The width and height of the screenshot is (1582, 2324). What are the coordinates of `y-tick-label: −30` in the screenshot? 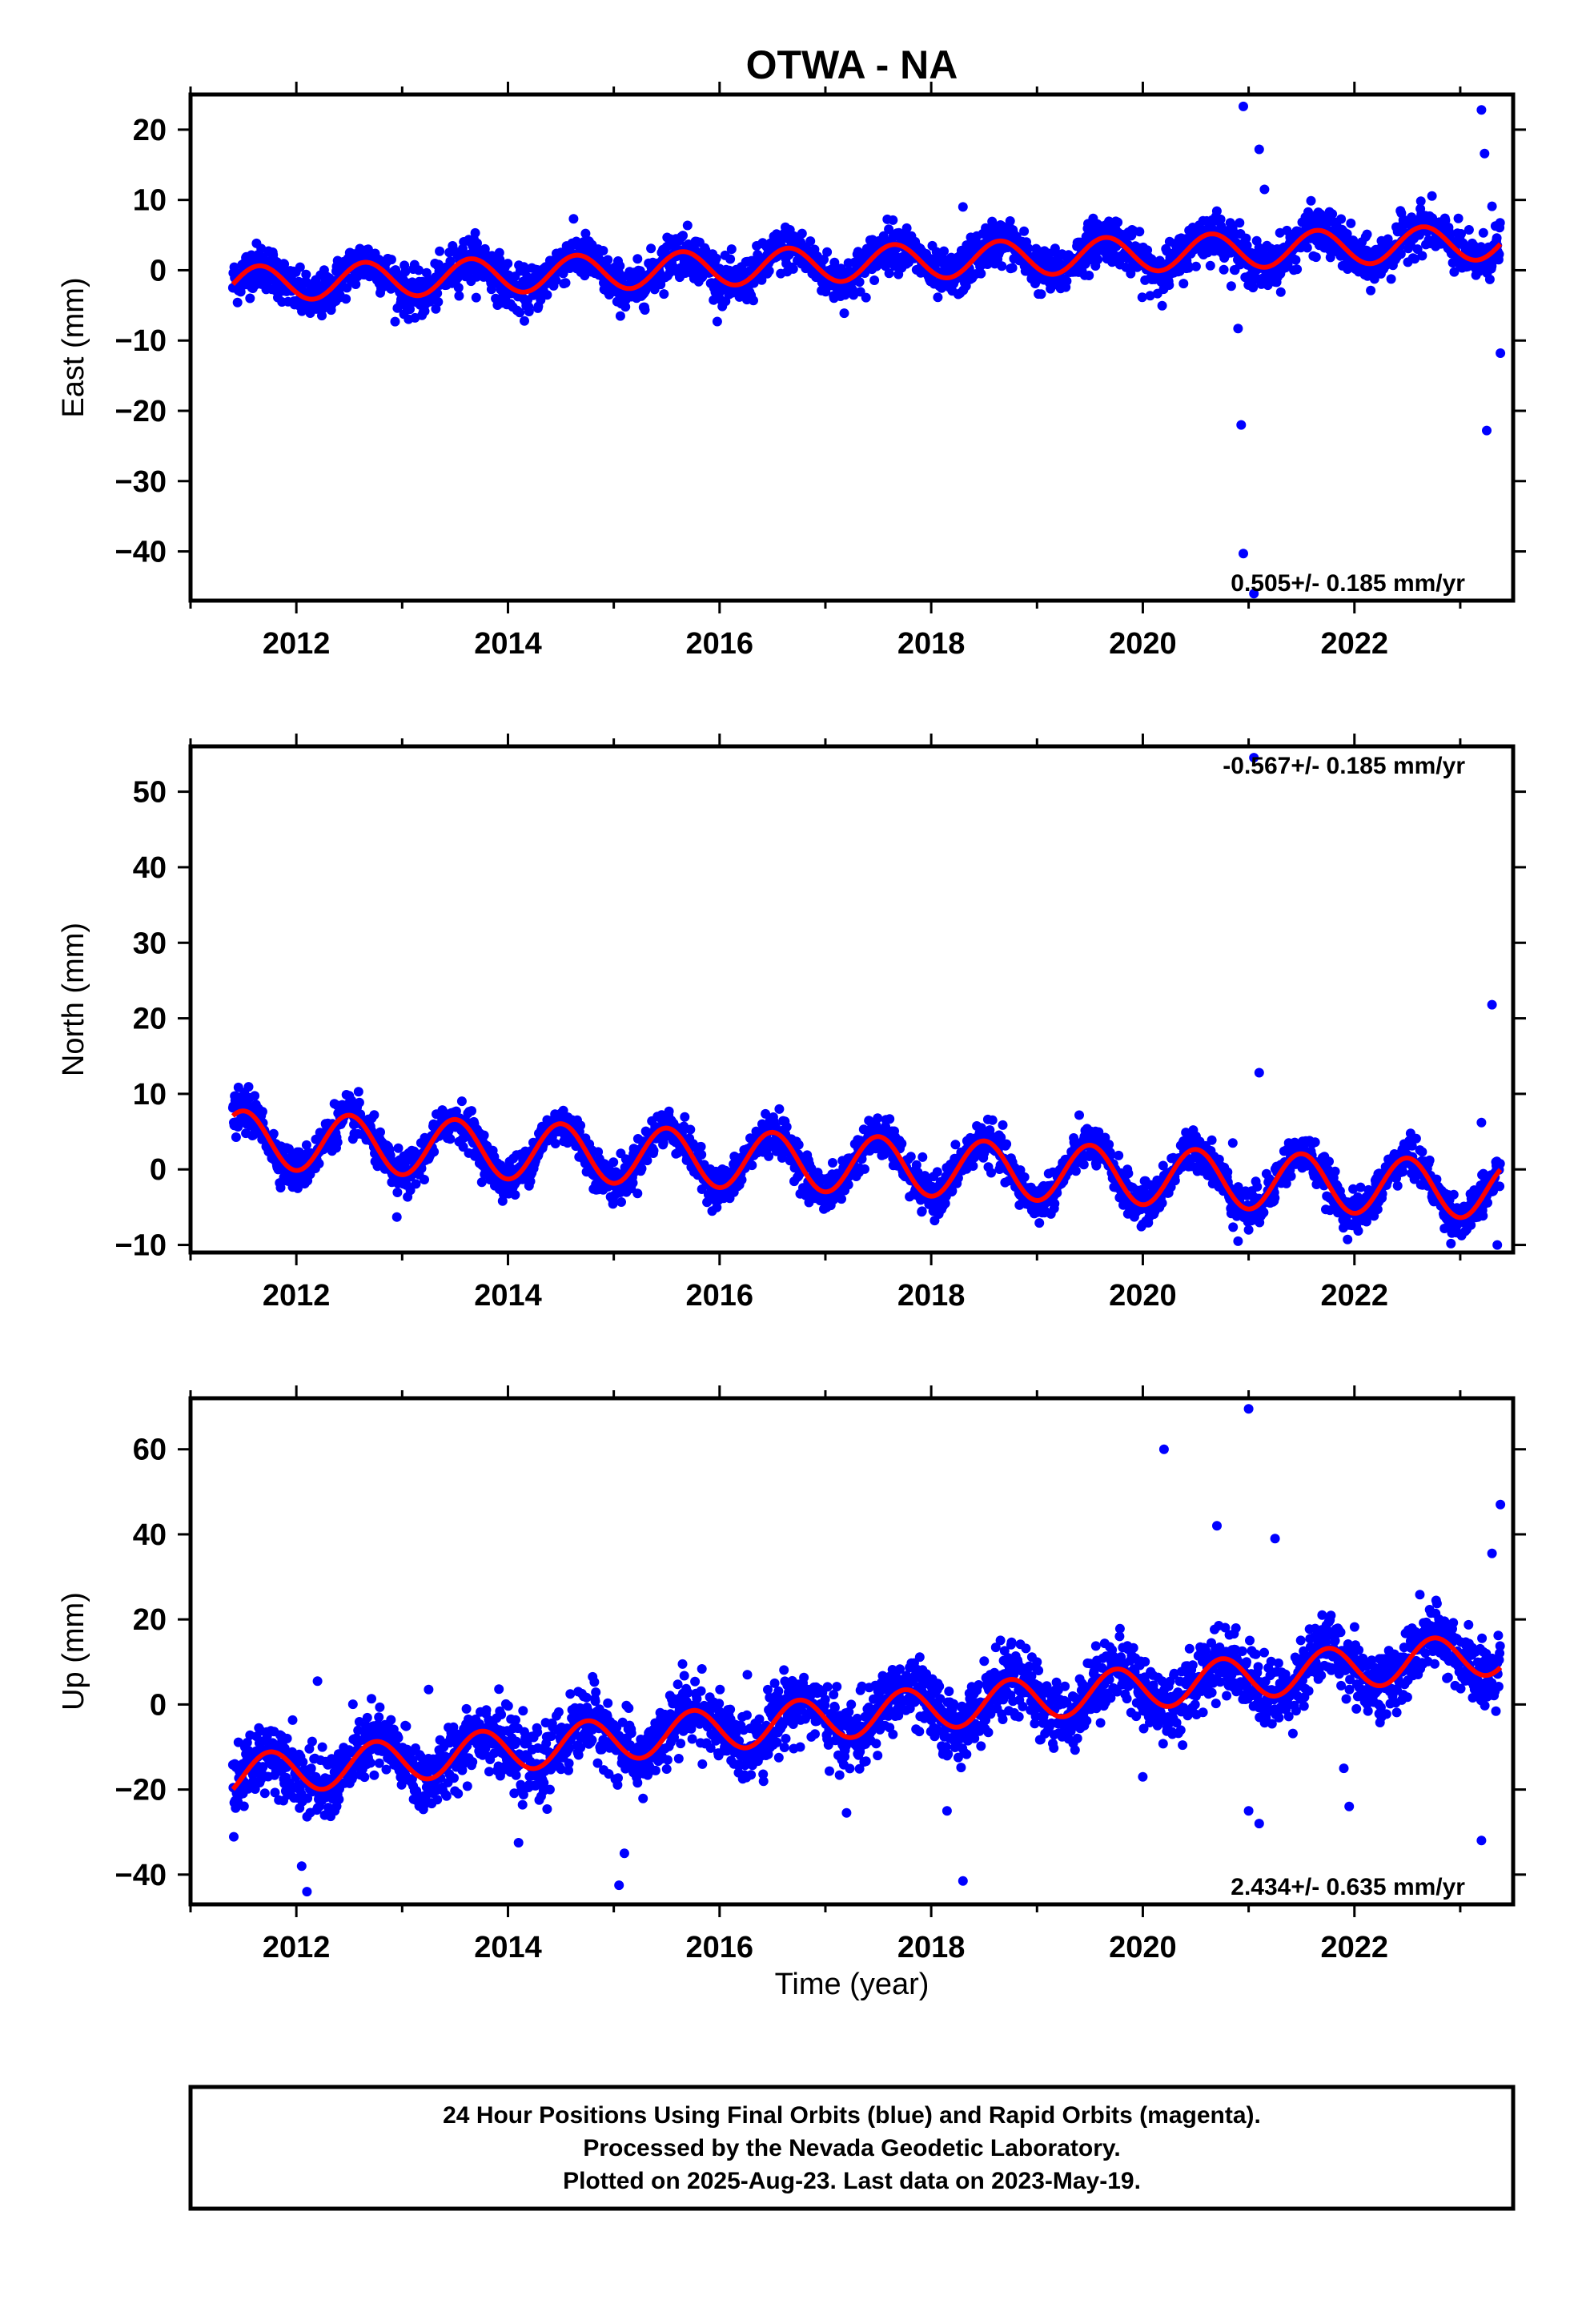 It's located at (141, 482).